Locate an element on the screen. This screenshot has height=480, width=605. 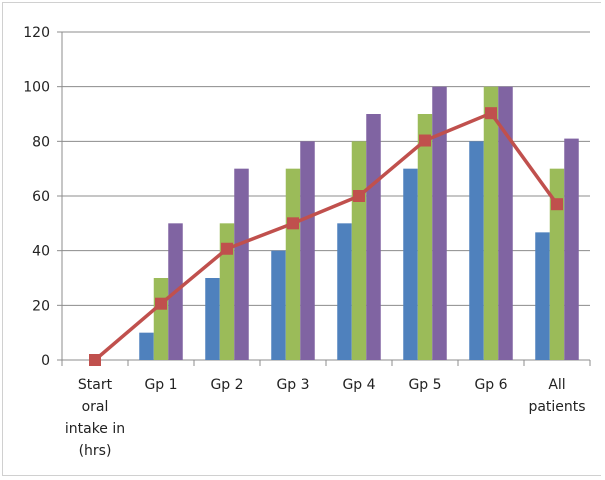
x-category-label: All patients is located at coordinates (556, 396).